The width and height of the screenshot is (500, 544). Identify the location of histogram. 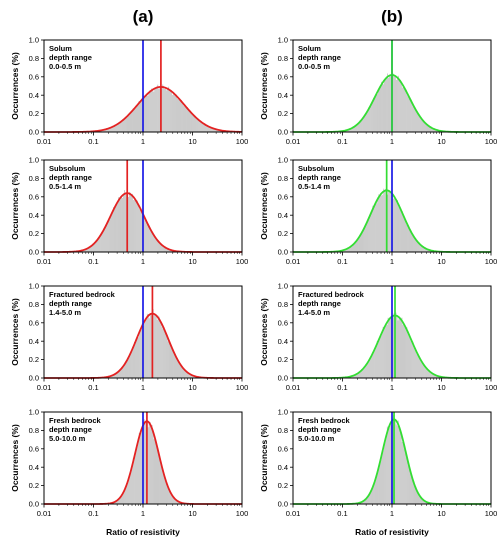
(127, 221).